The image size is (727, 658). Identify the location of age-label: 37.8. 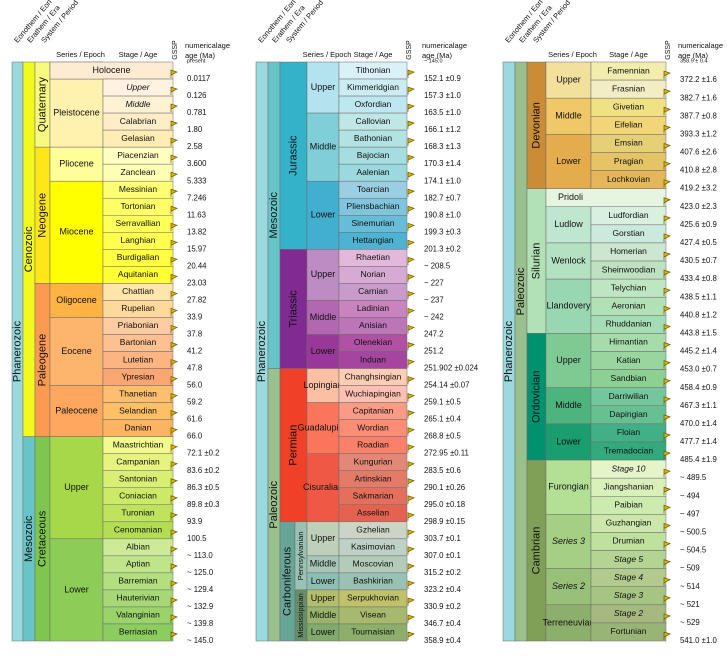
(194, 334).